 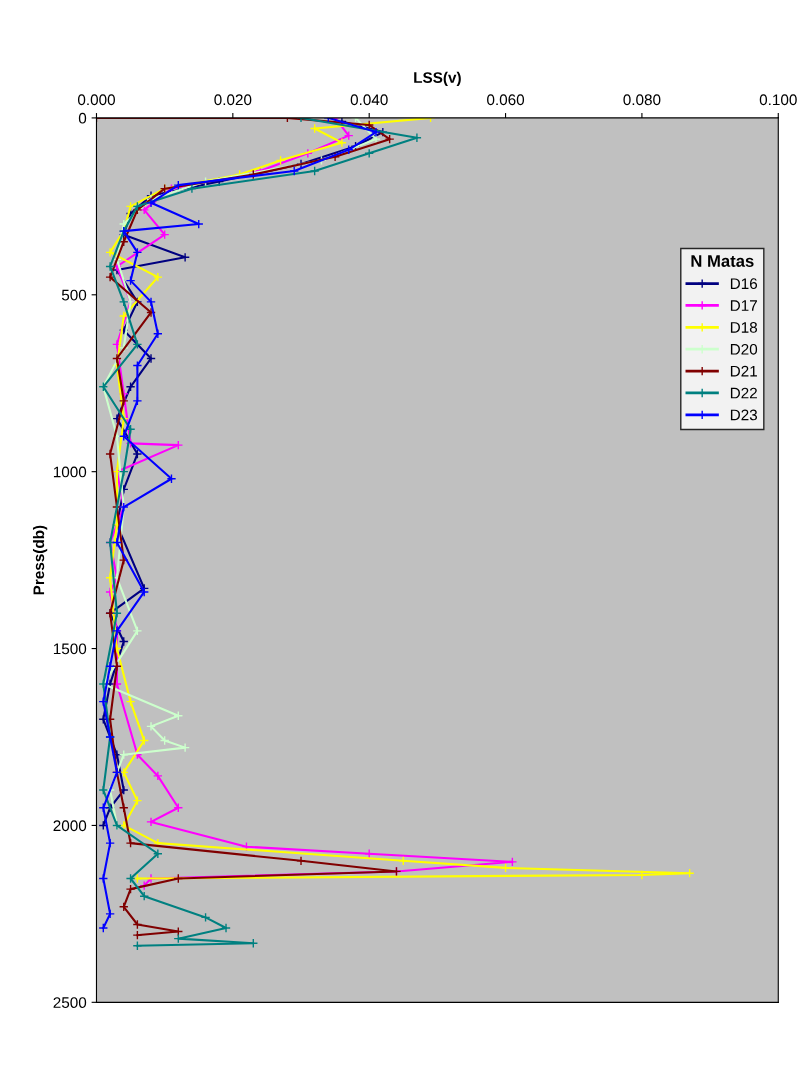 What do you see at coordinates (233, 100) in the screenshot?
I see `x-tick-label: 0.020` at bounding box center [233, 100].